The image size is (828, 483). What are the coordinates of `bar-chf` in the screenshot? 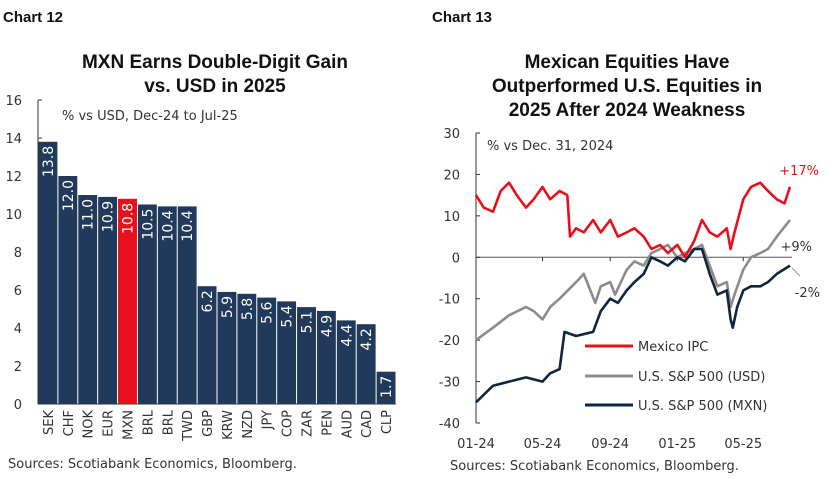 It's located at (68, 290).